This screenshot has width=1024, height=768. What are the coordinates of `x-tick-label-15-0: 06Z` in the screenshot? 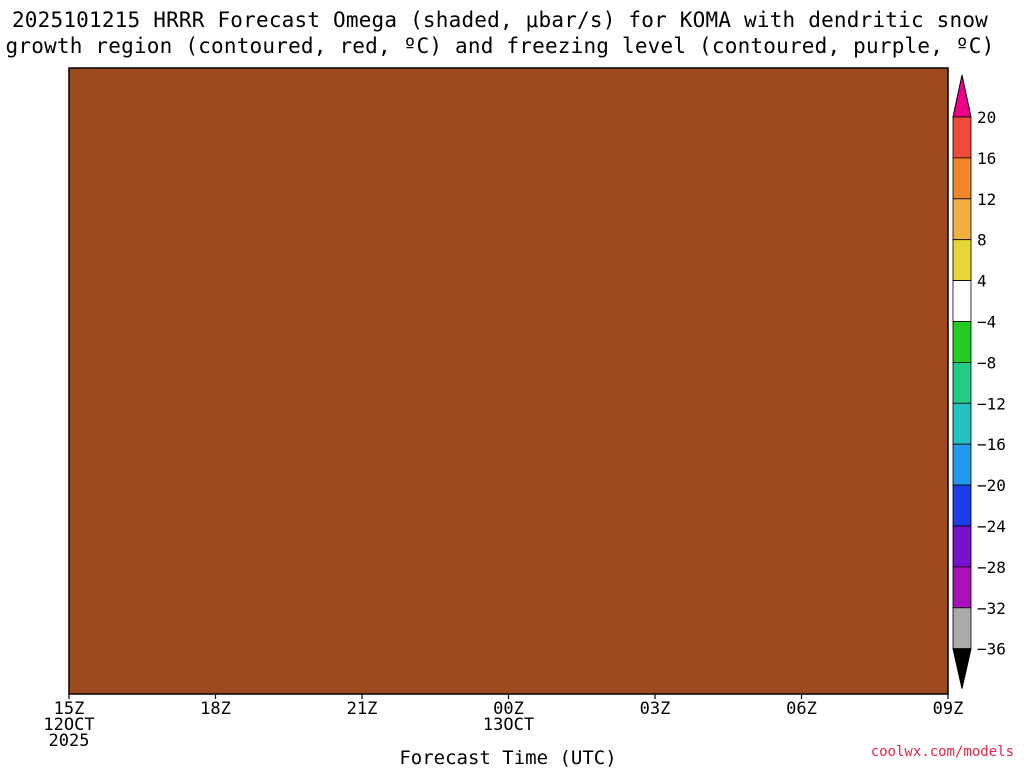 It's located at (801, 709).